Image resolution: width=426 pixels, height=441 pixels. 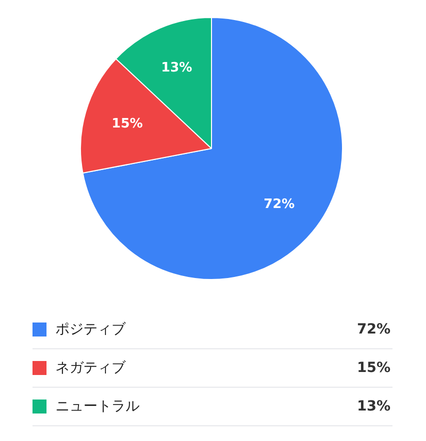 What do you see at coordinates (176, 68) in the screenshot?
I see `data-label: 13%` at bounding box center [176, 68].